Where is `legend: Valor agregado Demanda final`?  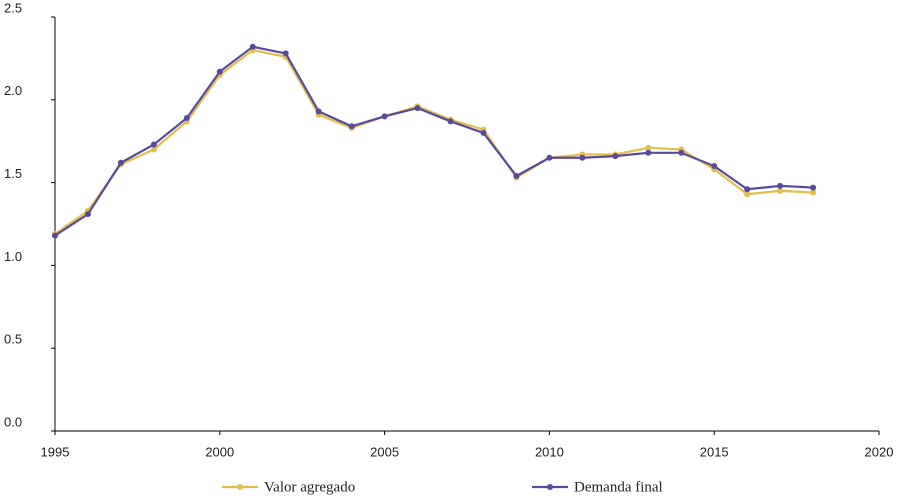
legend: Valor agregado Demanda final is located at coordinates (442, 487).